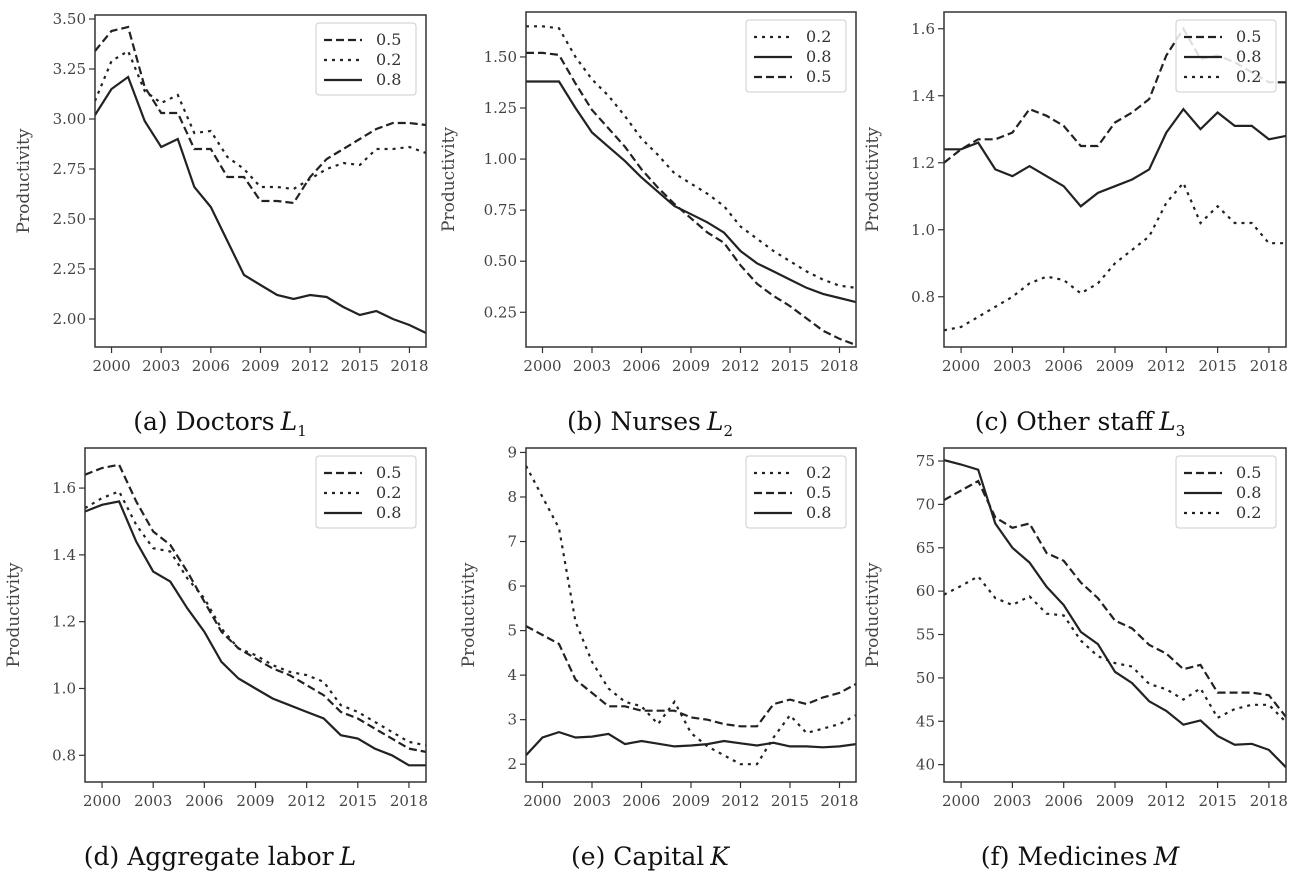  What do you see at coordinates (69, 169) in the screenshot?
I see `y-tick-label: 2.75` at bounding box center [69, 169].